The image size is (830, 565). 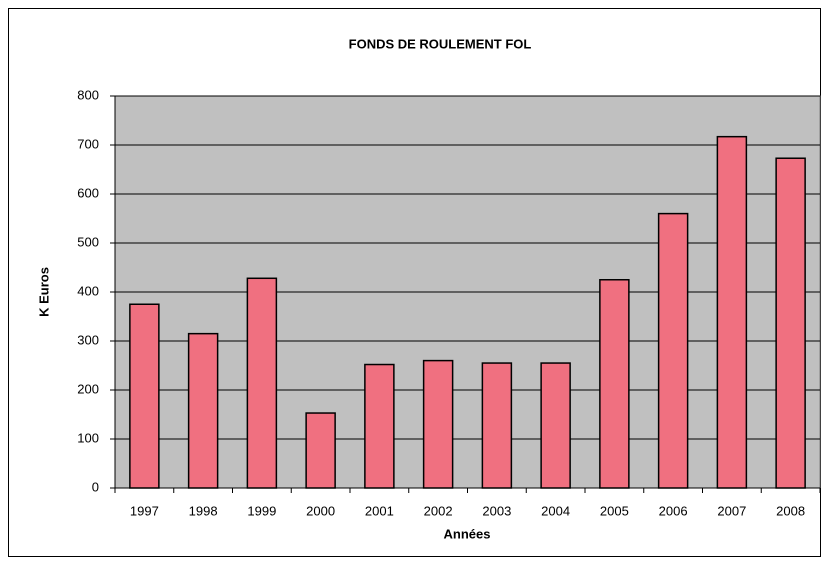 What do you see at coordinates (438, 510) in the screenshot?
I see `x-tick-label: 2002` at bounding box center [438, 510].